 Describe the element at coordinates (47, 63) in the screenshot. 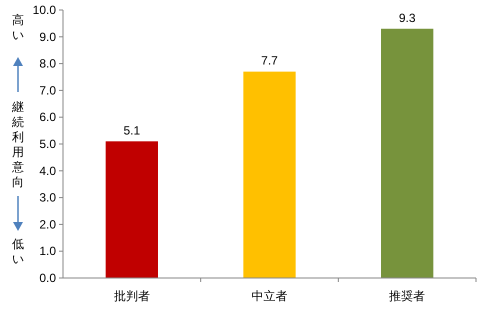

I see `y-tick-label: 8.0` at that location.